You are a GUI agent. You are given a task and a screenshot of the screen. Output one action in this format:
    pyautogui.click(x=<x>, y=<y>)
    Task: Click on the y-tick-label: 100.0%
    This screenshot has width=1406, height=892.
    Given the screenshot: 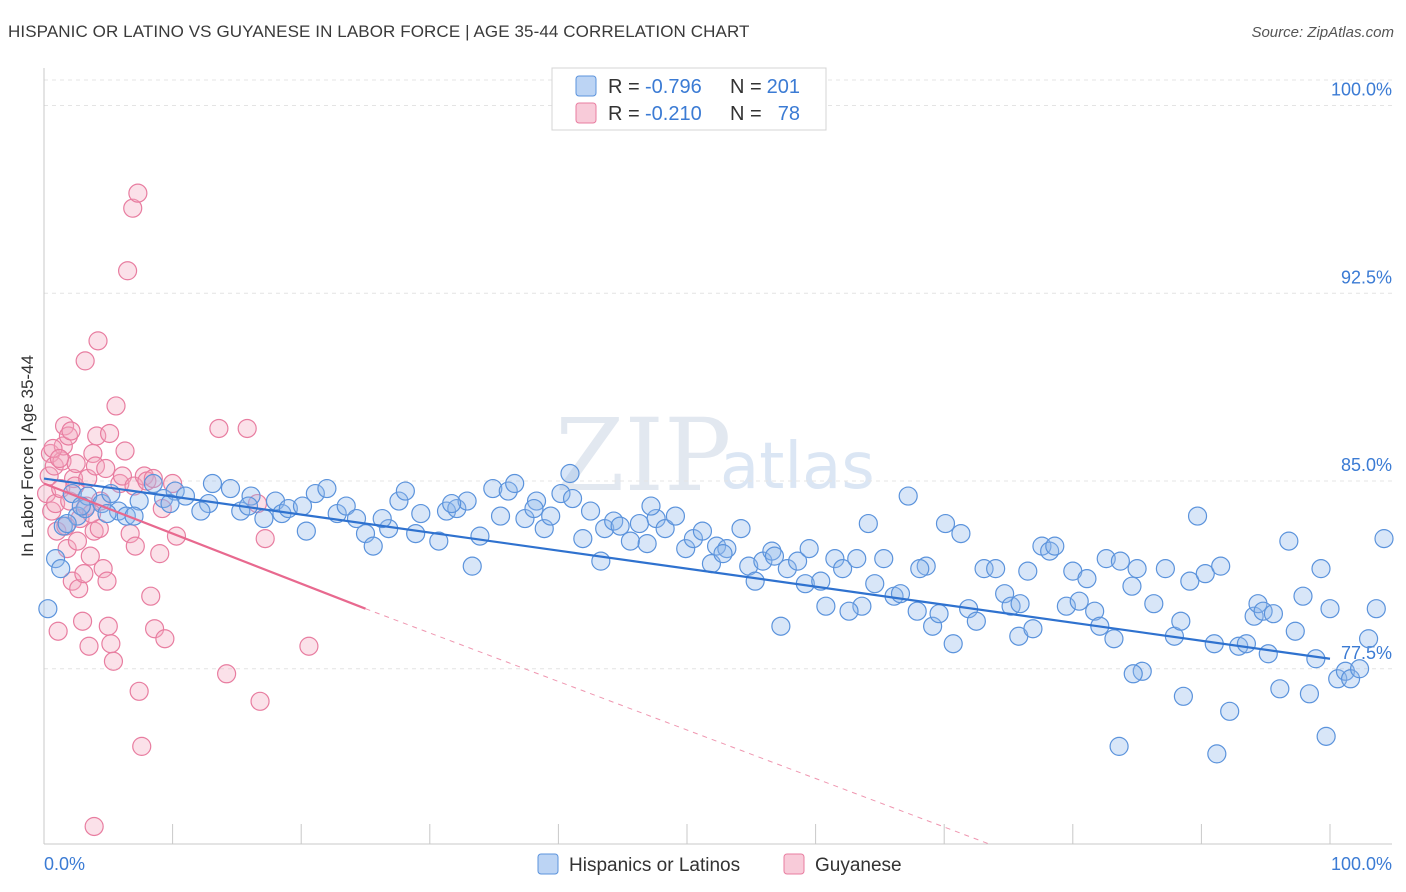 What is the action you would take?
    pyautogui.click(x=1361, y=90)
    